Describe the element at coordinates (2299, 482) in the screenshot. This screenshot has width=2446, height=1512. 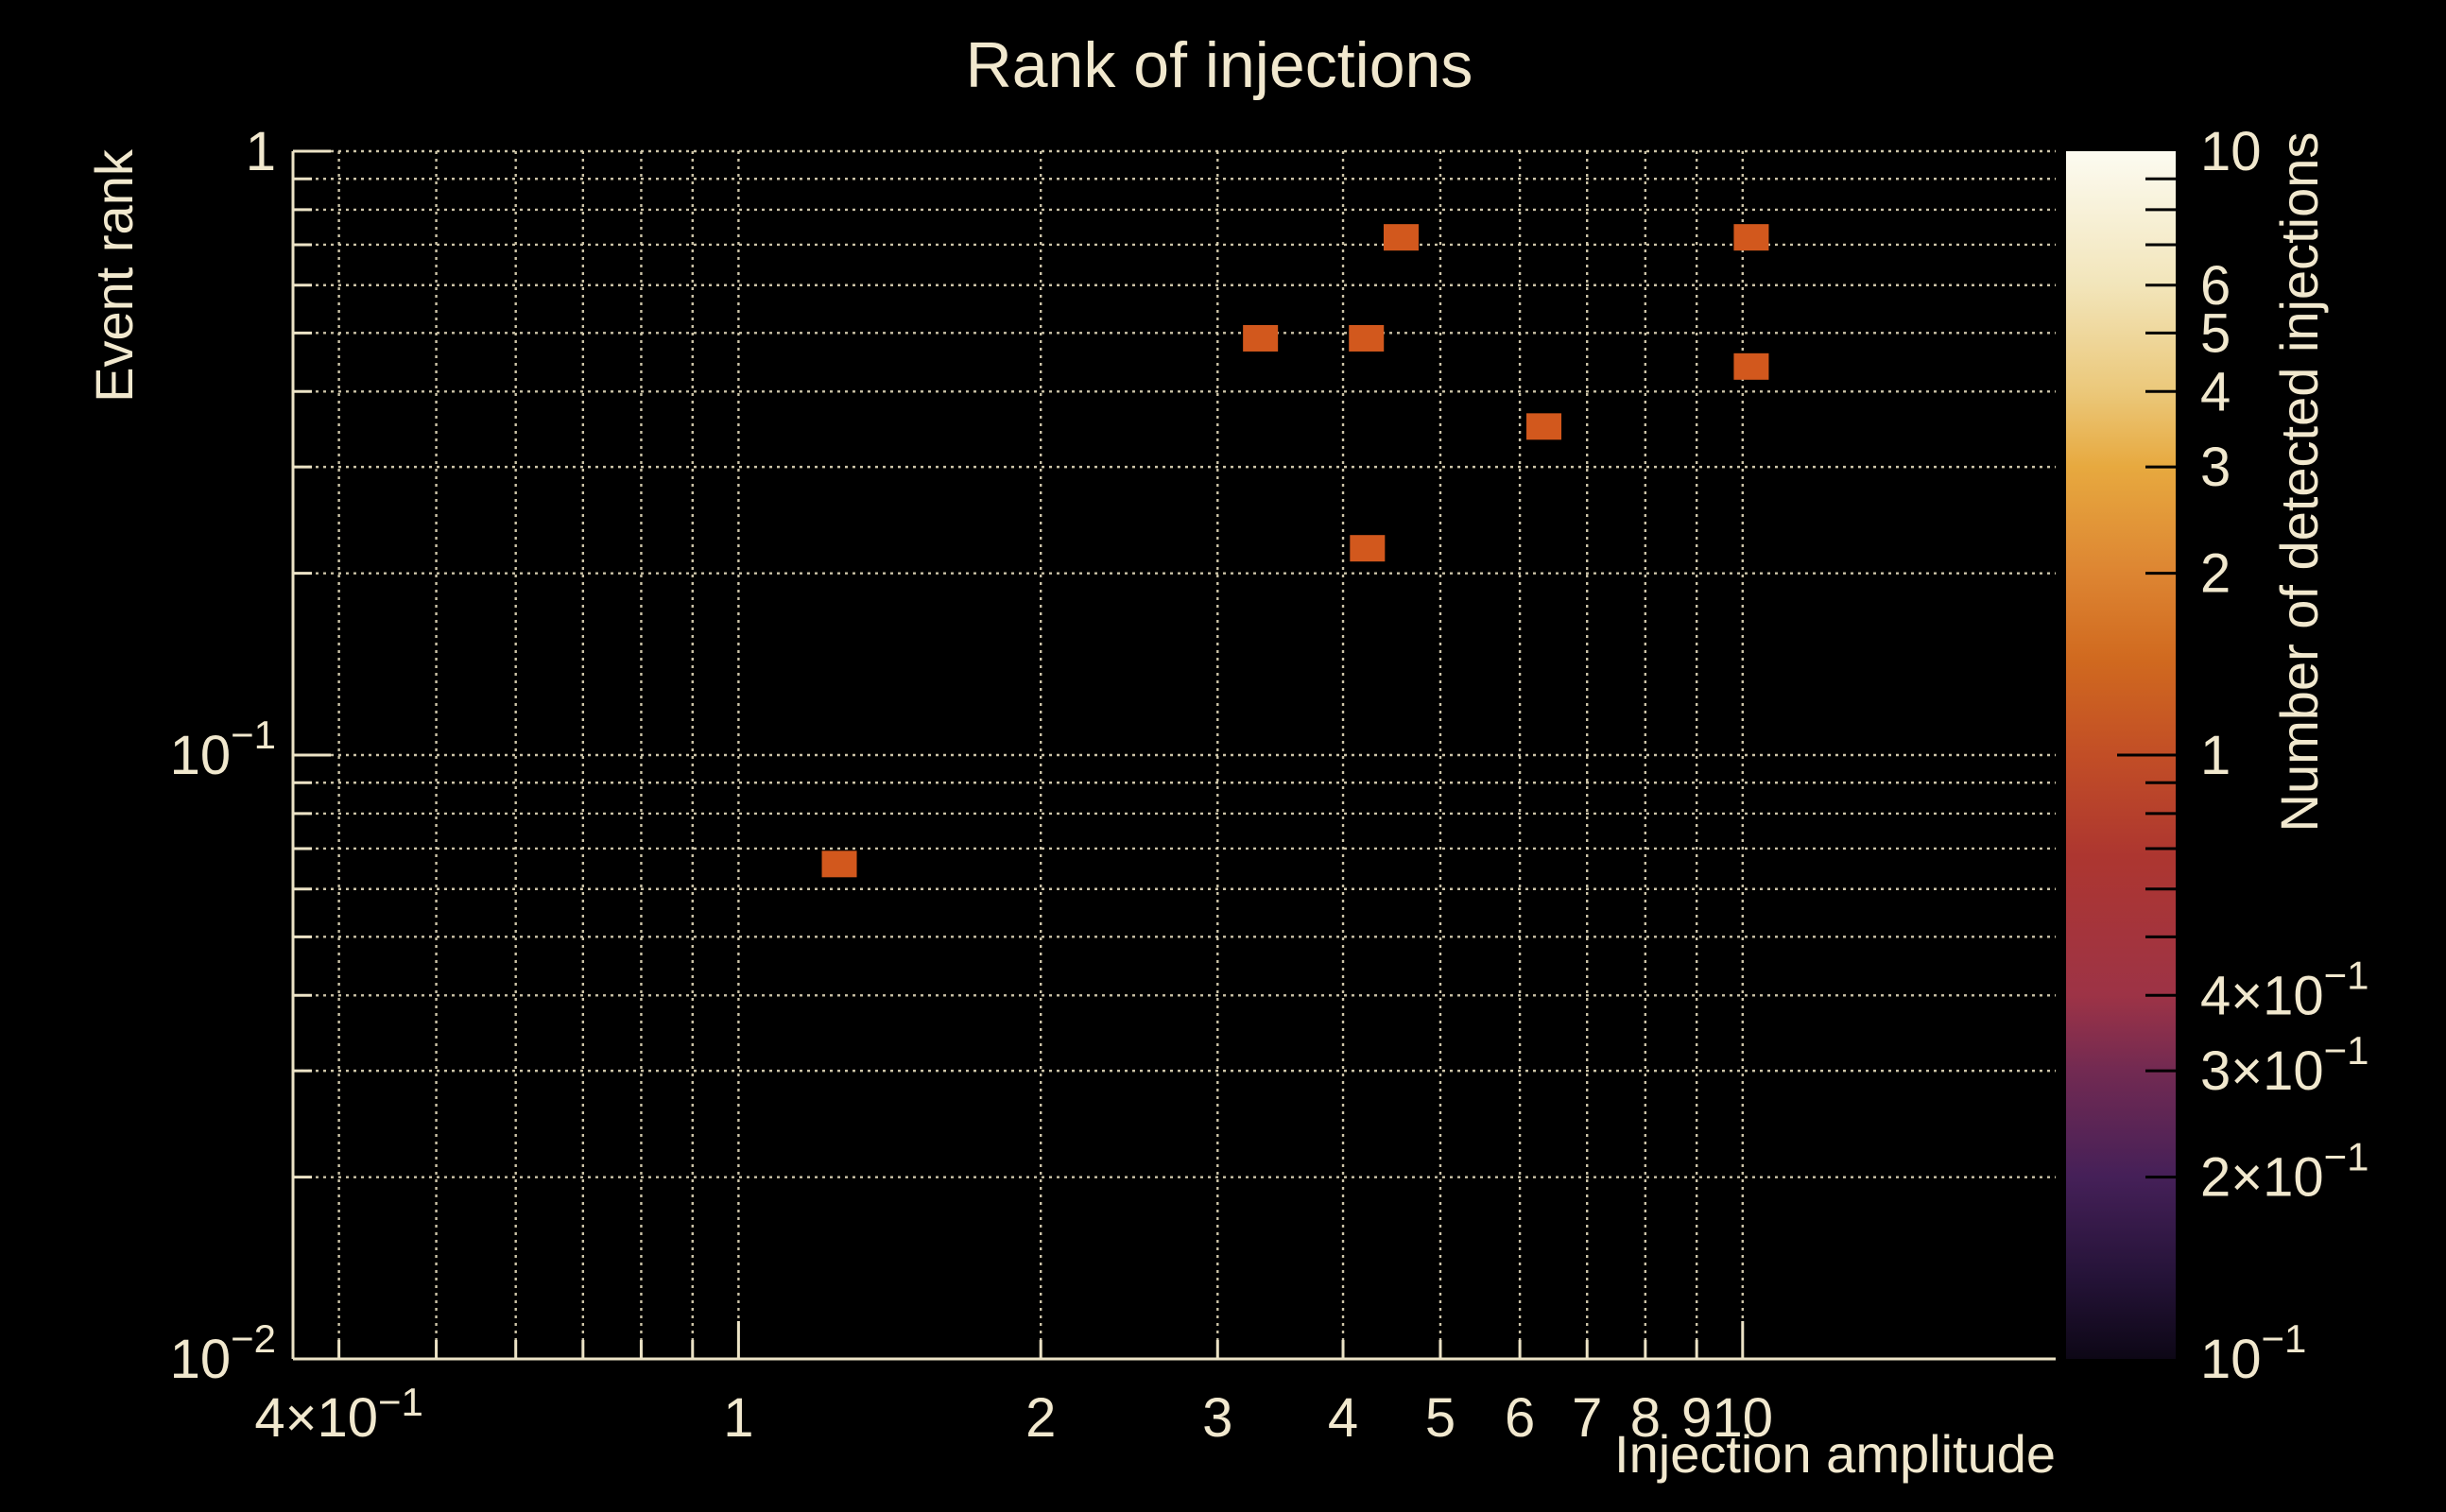
I see `colorbar-title: Number of detected injections` at that location.